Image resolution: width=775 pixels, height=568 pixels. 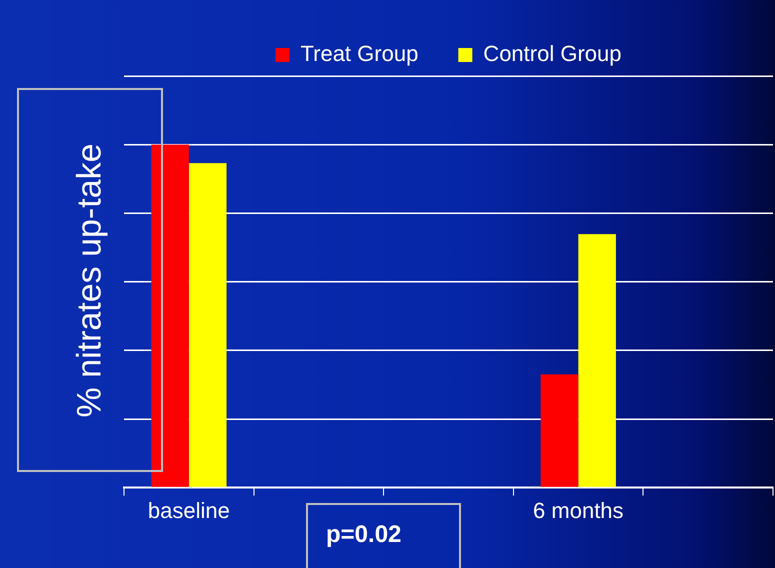 I want to click on x-tick-label: baseline, so click(x=189, y=510).